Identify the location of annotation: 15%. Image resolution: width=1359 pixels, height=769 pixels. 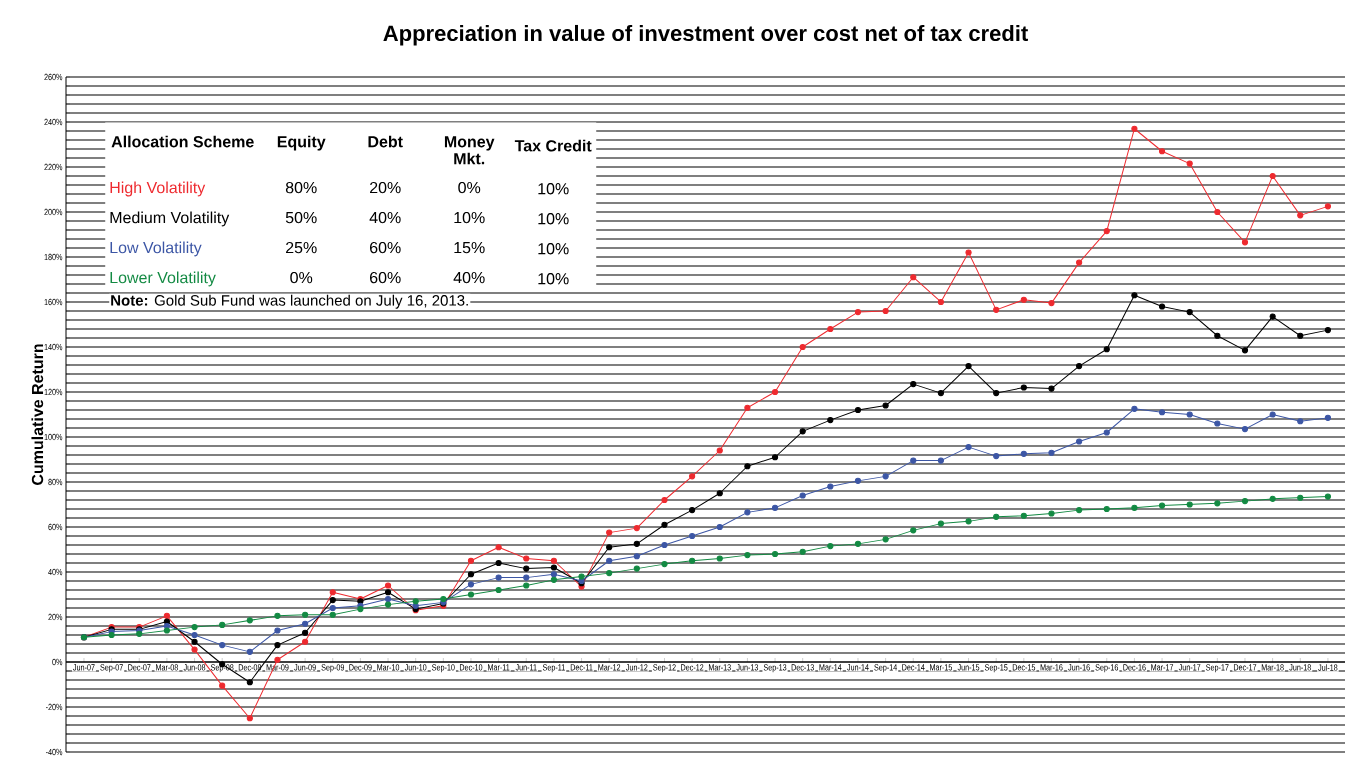
(469, 248).